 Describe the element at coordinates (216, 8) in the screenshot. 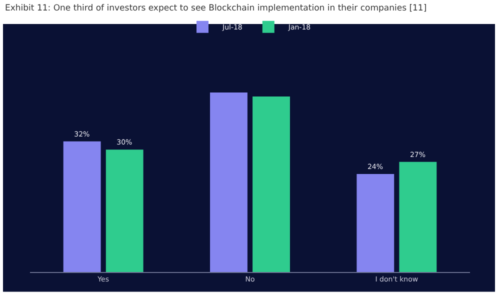

I see `chart-title: Exhibit 11: One third of investors expect to see Blockchain implementation in their companies [11]` at that location.